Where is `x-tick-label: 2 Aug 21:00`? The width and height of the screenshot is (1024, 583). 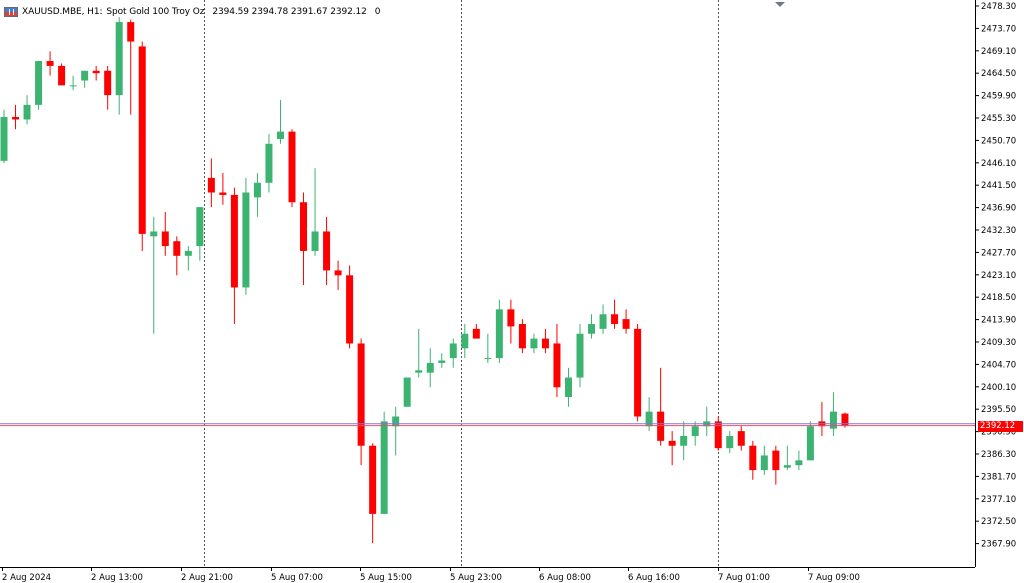 x-tick-label: 2 Aug 21:00 is located at coordinates (207, 578).